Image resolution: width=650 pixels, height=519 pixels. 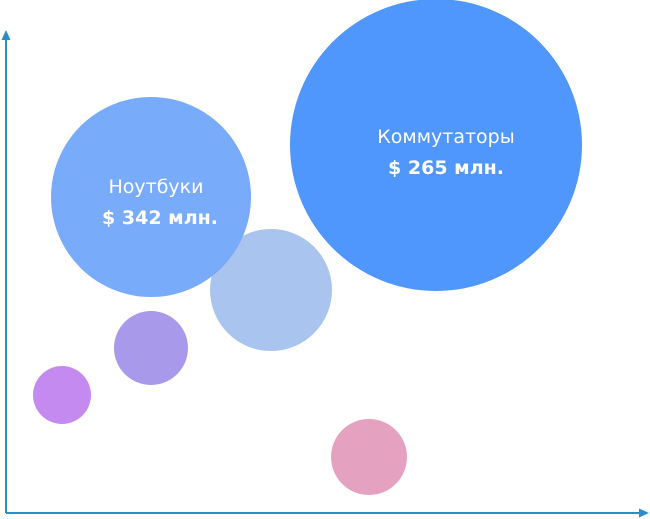 I want to click on bubble-label-name: Коммутаторы, so click(x=446, y=137).